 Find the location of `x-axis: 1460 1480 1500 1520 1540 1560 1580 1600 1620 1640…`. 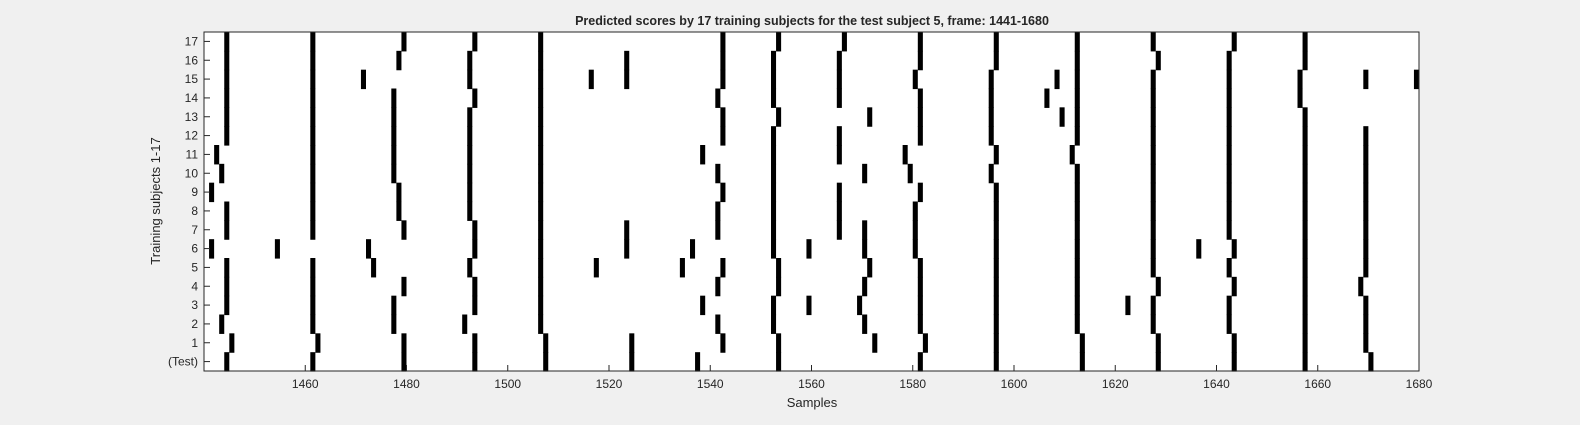

x-axis: 1460 1480 1500 1520 1540 1560 1580 1600 1620 1640… is located at coordinates (862, 378).